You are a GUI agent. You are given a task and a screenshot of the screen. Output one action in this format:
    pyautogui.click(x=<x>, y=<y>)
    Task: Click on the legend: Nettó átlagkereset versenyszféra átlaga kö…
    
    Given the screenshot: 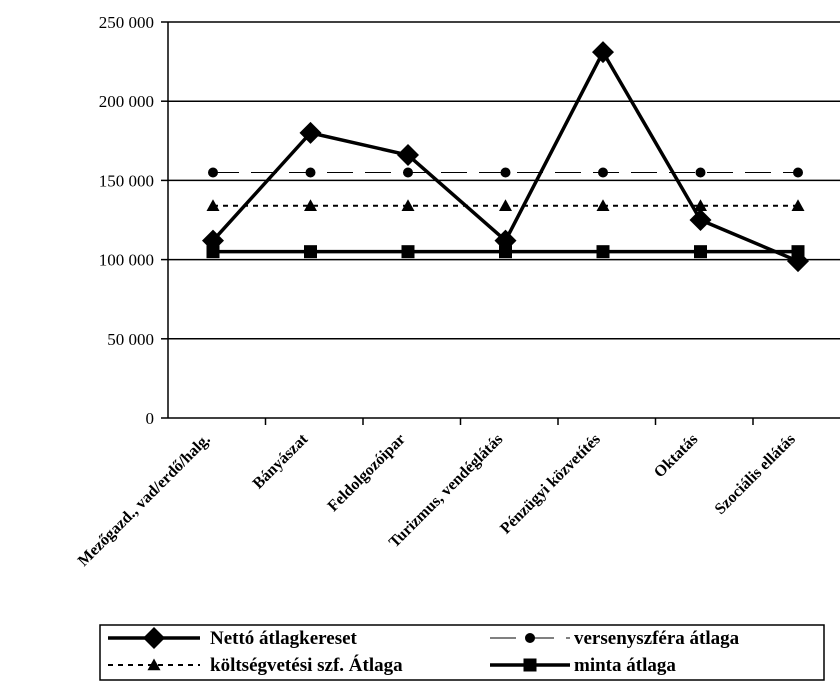 What is the action you would take?
    pyautogui.click(x=462, y=652)
    